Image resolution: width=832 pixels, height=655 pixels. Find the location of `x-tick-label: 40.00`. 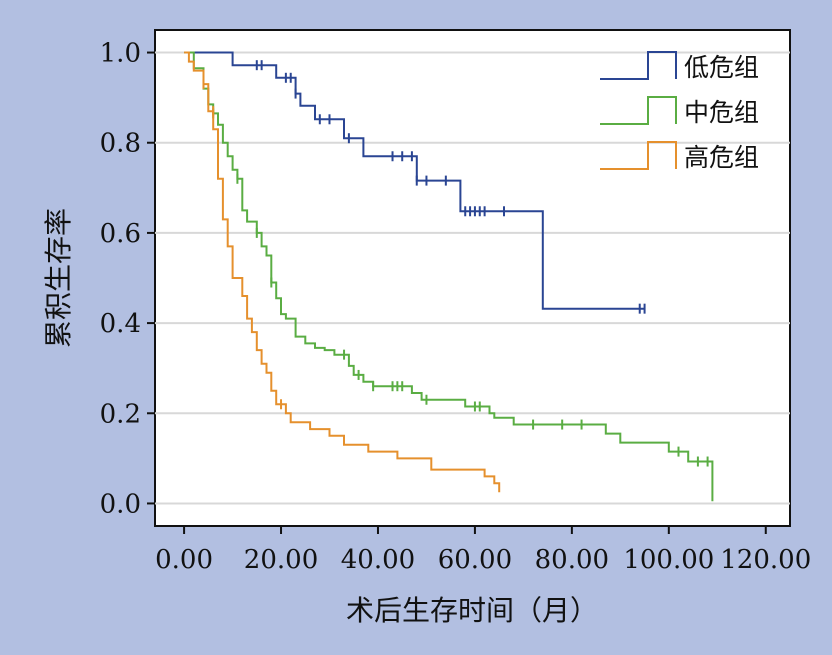

x-tick-label: 40.00 is located at coordinates (378, 560).